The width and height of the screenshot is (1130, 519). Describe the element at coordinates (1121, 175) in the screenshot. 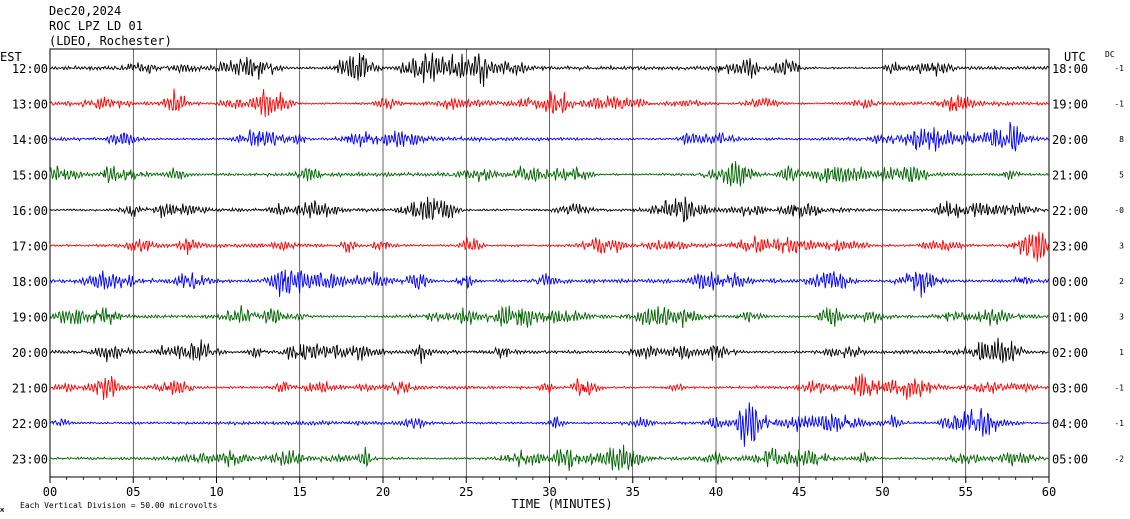

I see `dc-value: 5` at that location.